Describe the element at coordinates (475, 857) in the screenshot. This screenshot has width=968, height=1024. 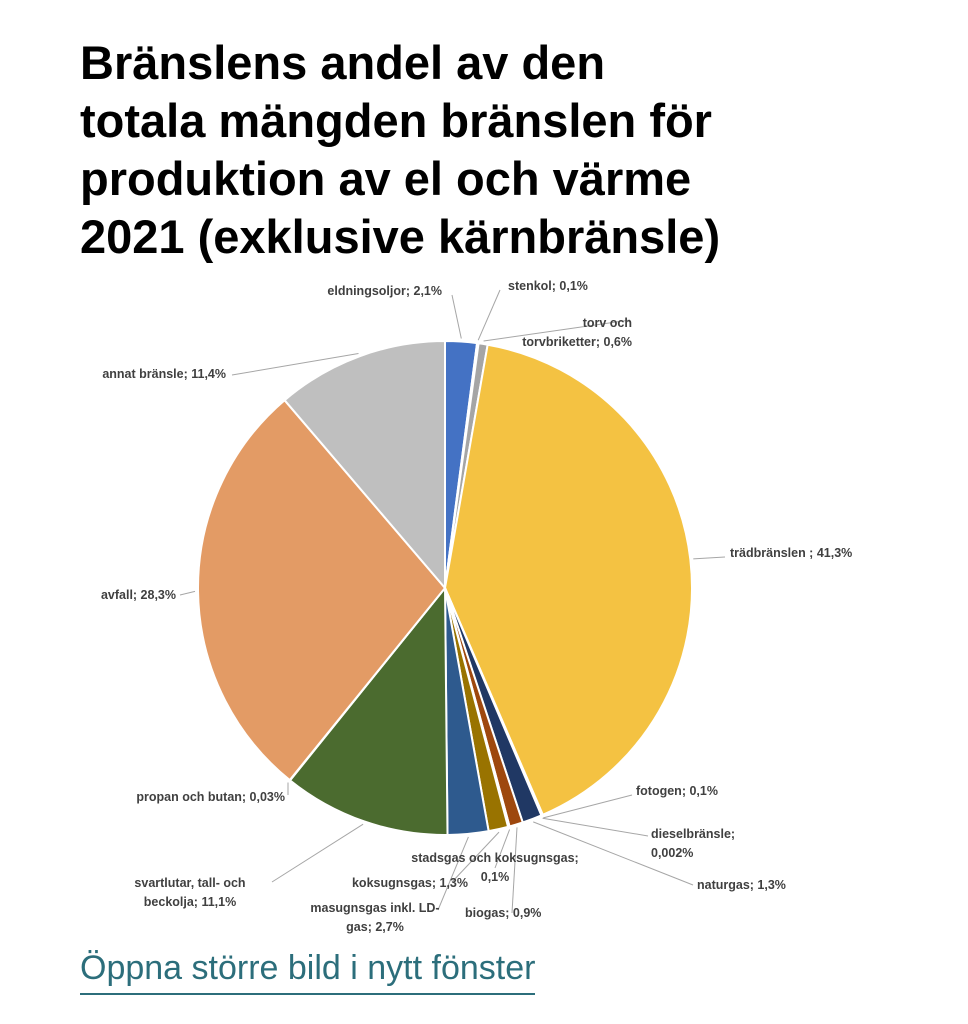
I see `leader-line-koksugnsgas` at that location.